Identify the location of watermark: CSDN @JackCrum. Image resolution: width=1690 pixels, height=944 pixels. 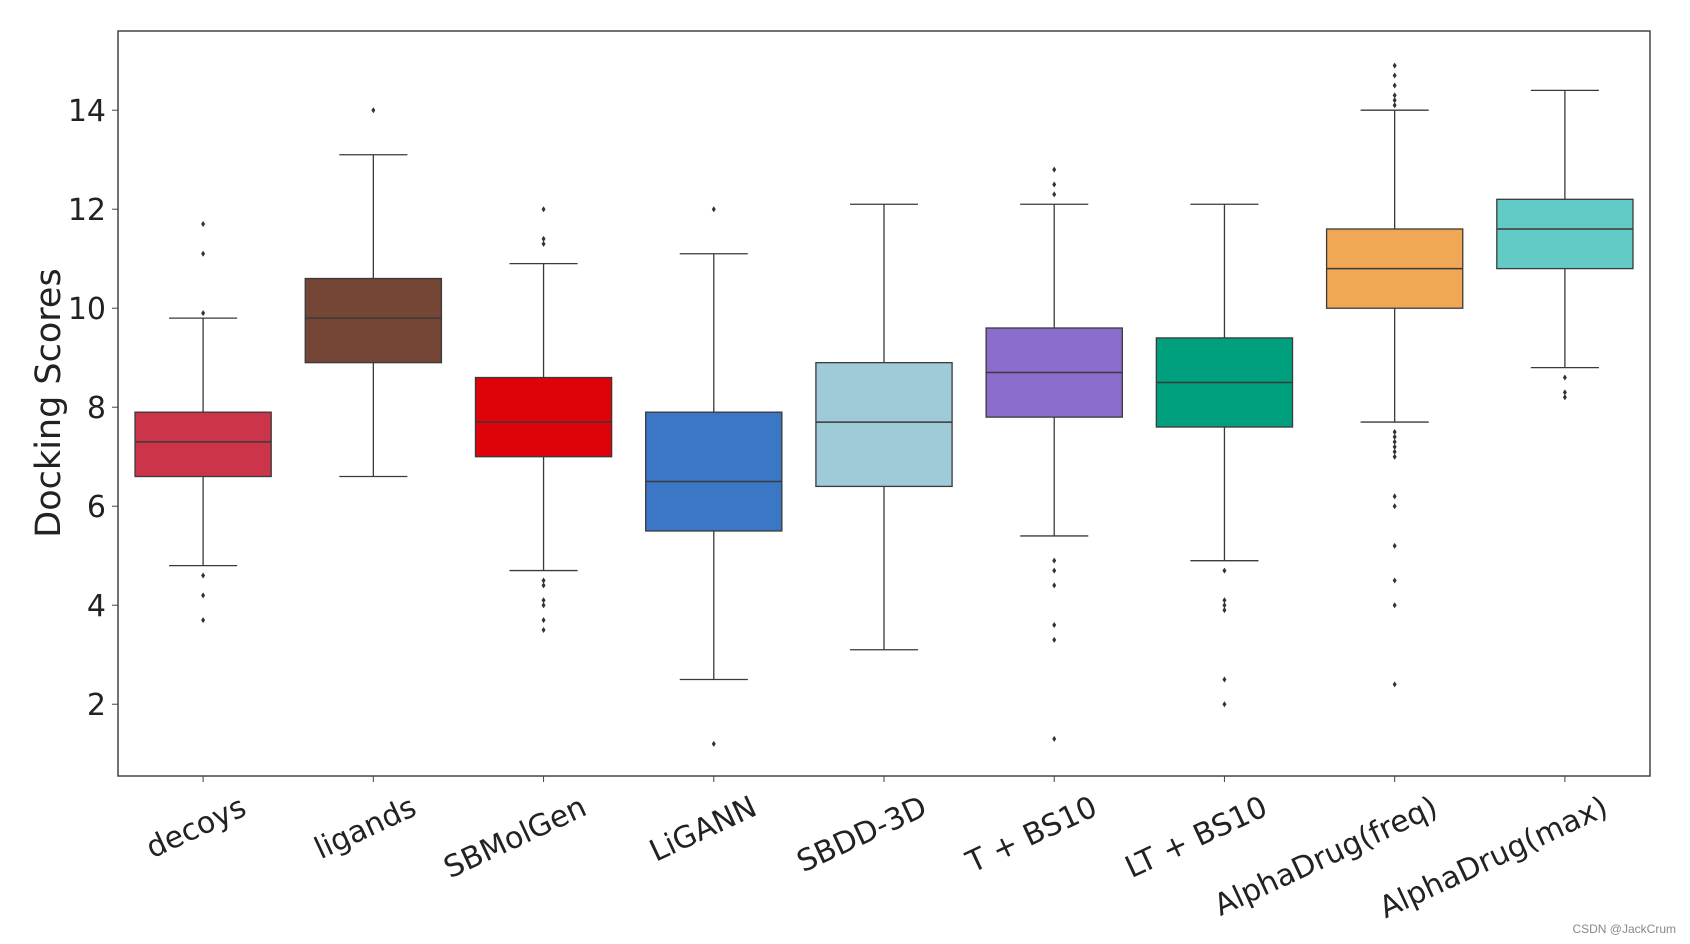
(1624, 929).